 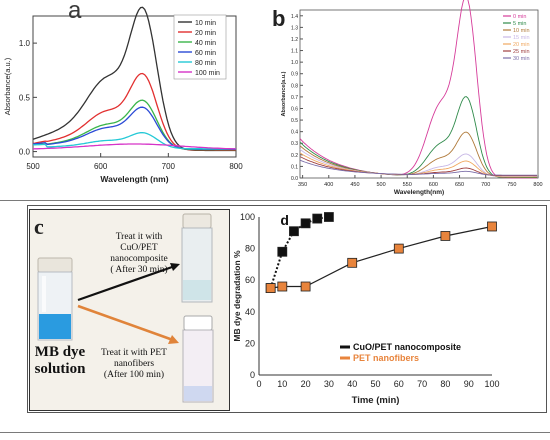 I want to click on y-tick-label: 0.7, so click(x=294, y=98).